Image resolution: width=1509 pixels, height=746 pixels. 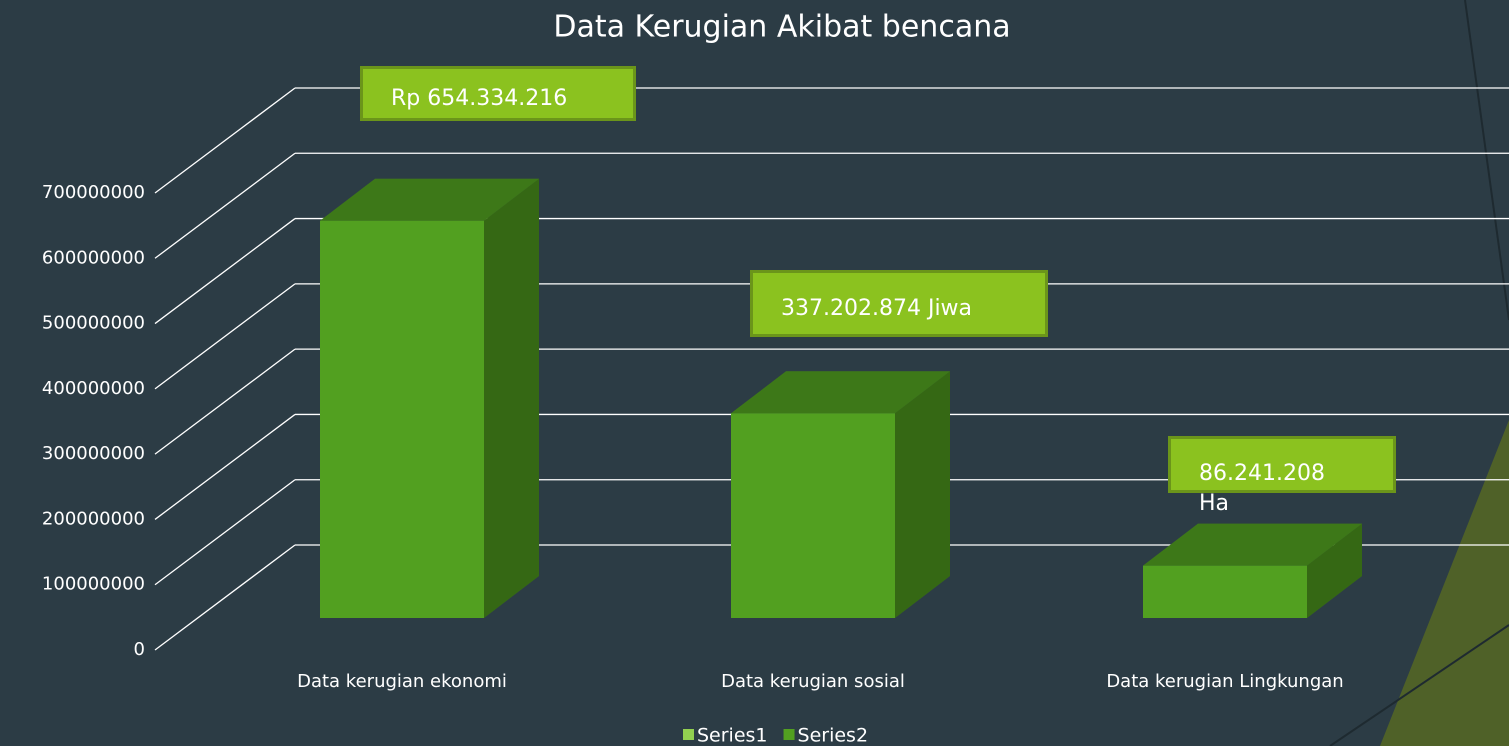 I want to click on y-tick-label: 0, so click(x=139, y=649).